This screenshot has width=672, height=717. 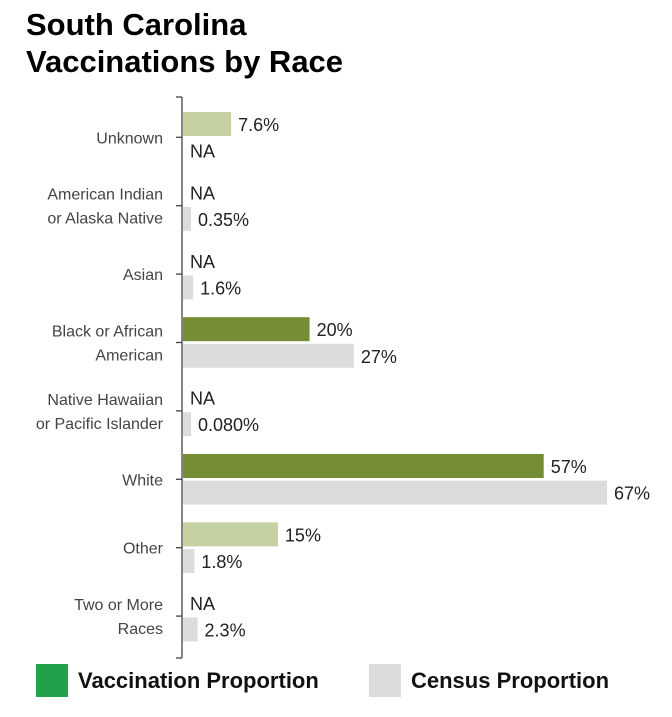 What do you see at coordinates (220, 288) in the screenshot?
I see `census-value-label: 1.6%` at bounding box center [220, 288].